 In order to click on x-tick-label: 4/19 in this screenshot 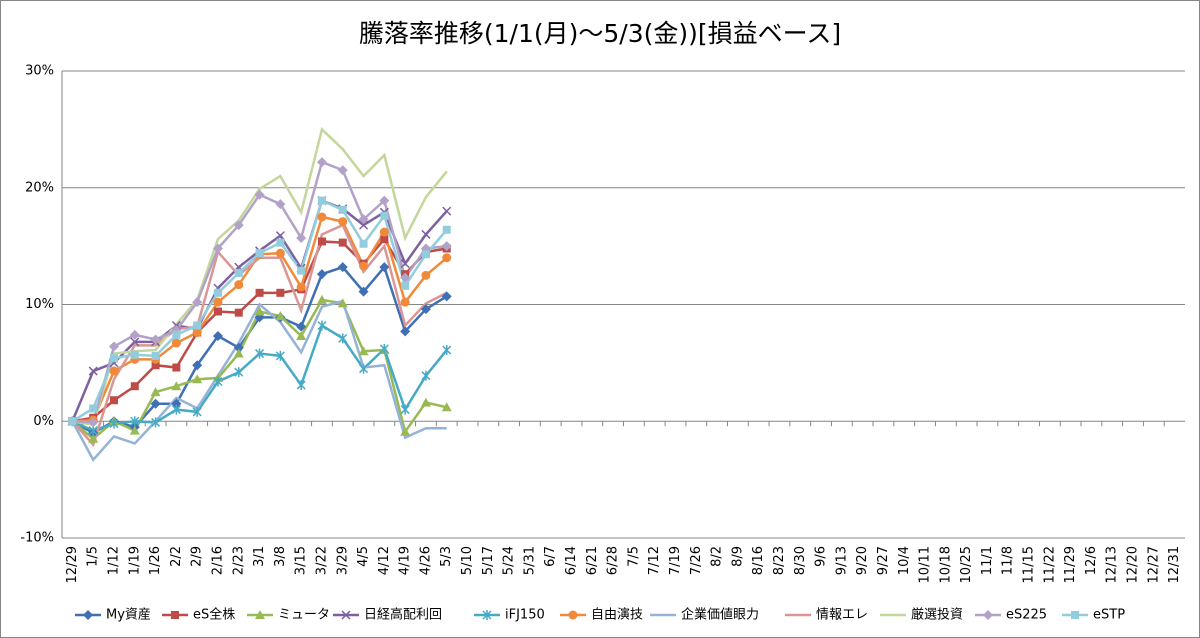, I will do `click(405, 560)`.